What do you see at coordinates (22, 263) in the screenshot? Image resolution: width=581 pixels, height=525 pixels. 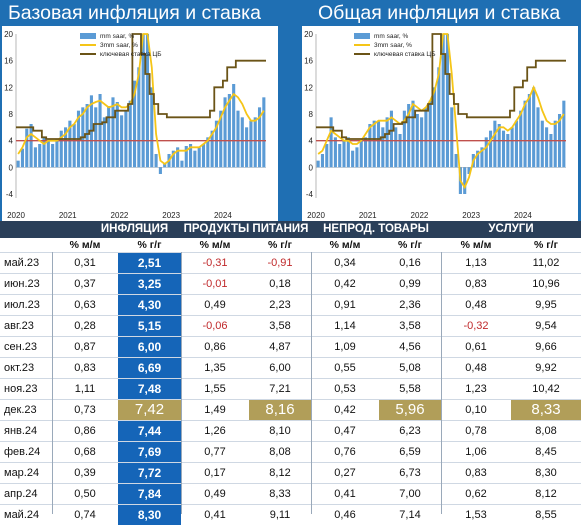 I see `month-label: май.23` at bounding box center [22, 263].